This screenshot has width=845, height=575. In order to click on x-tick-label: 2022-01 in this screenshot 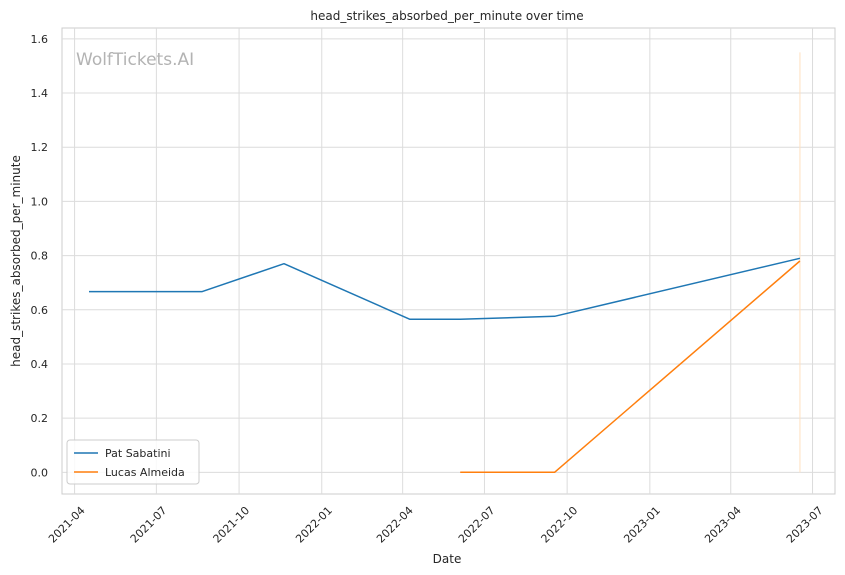, I will do `click(314, 525)`.